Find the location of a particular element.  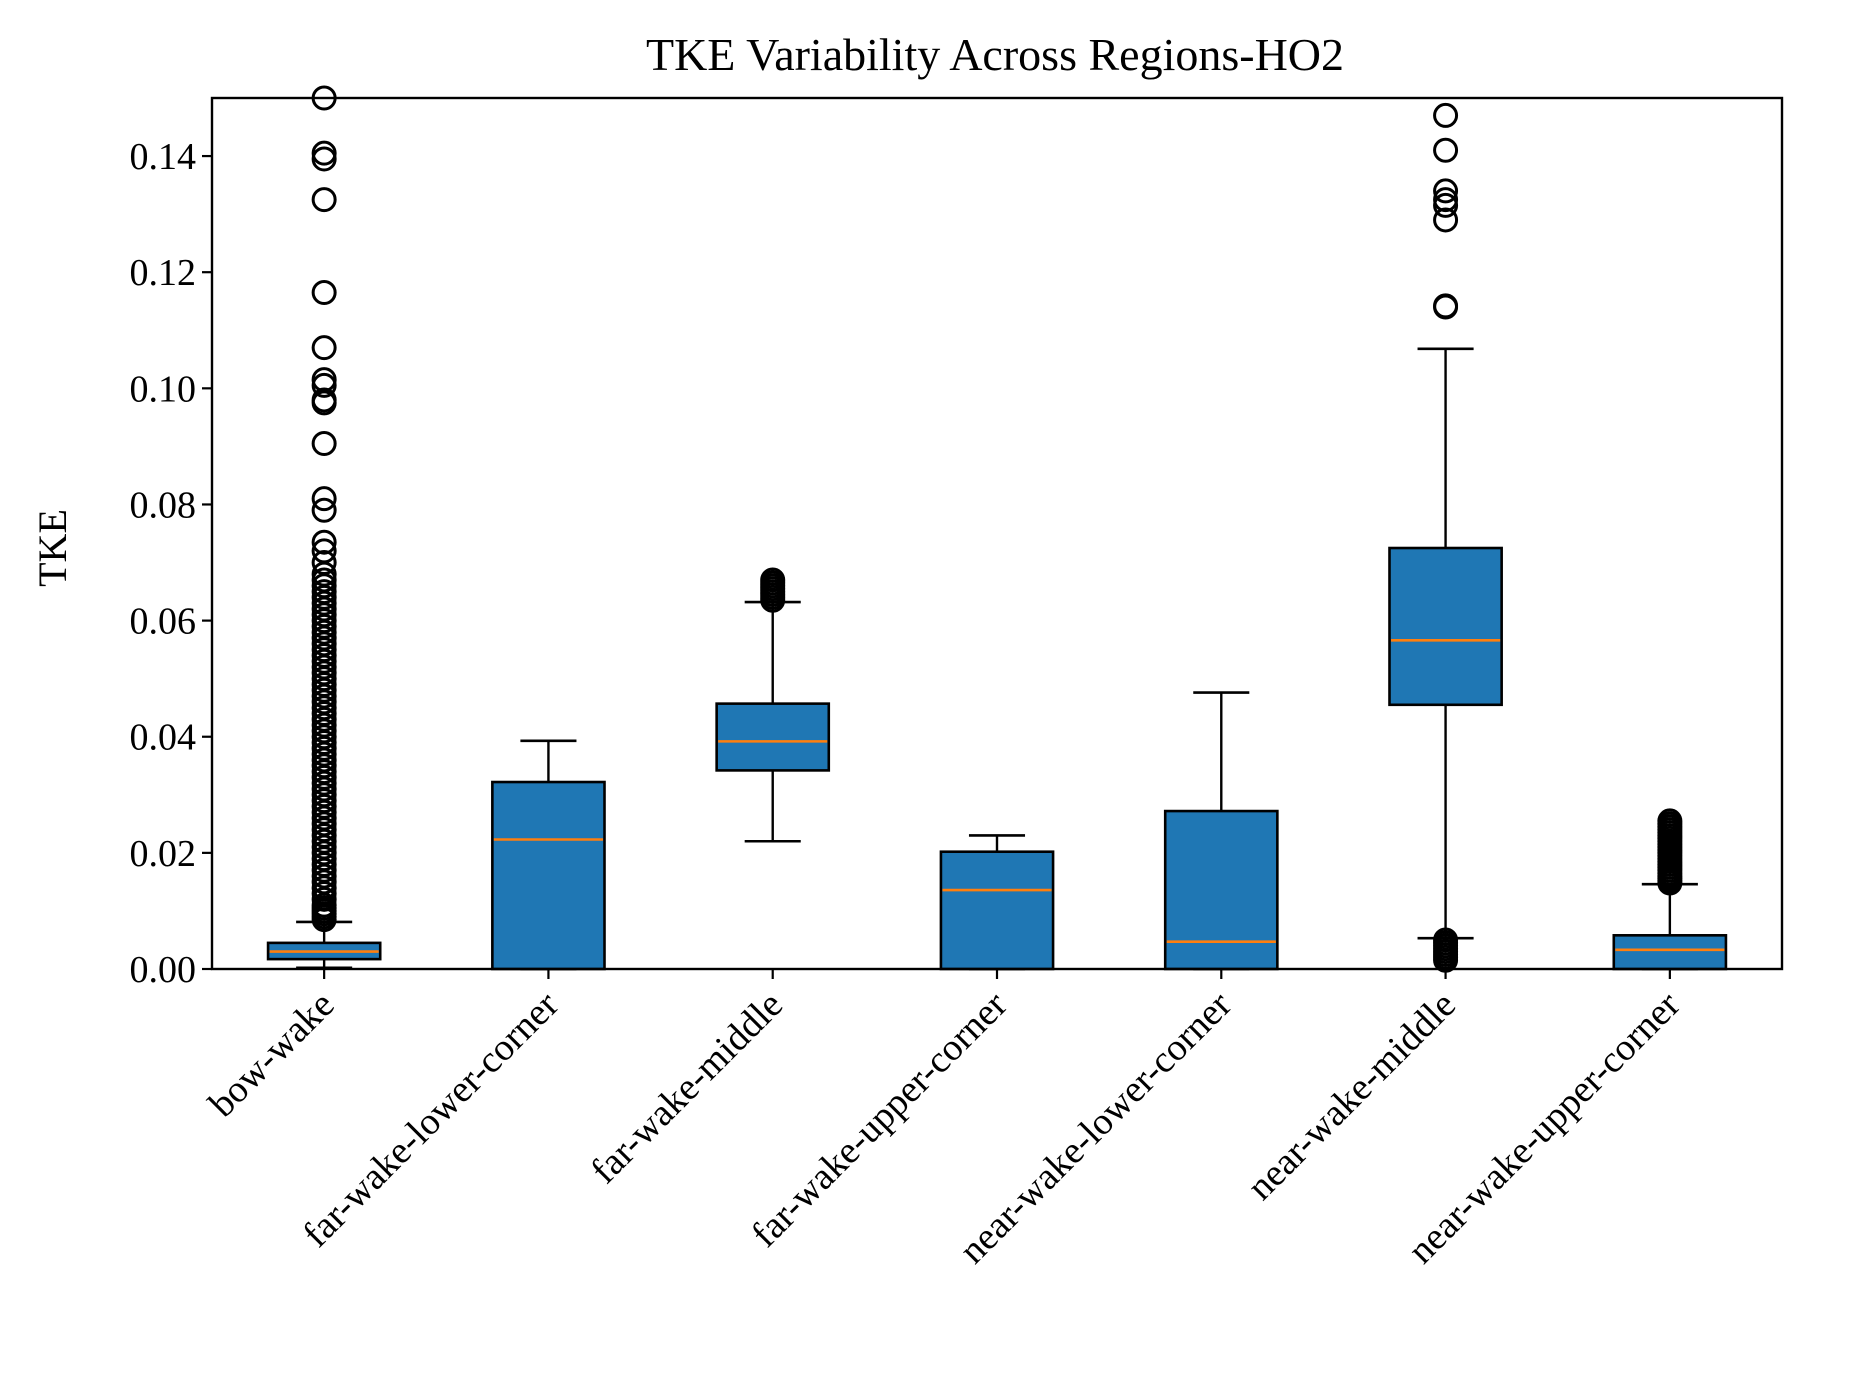

y-tick-label: 0.10 is located at coordinates (163, 389).